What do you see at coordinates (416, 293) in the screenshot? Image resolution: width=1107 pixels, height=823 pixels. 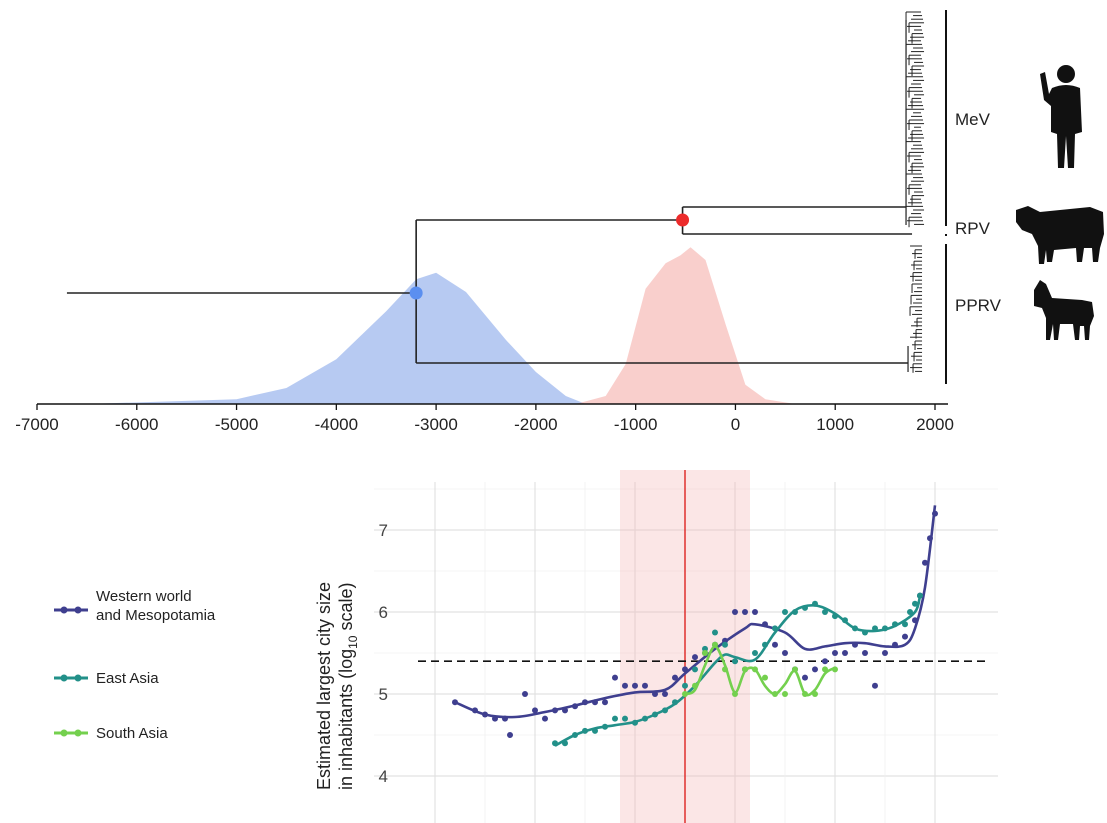 I see `root-node-marker` at bounding box center [416, 293].